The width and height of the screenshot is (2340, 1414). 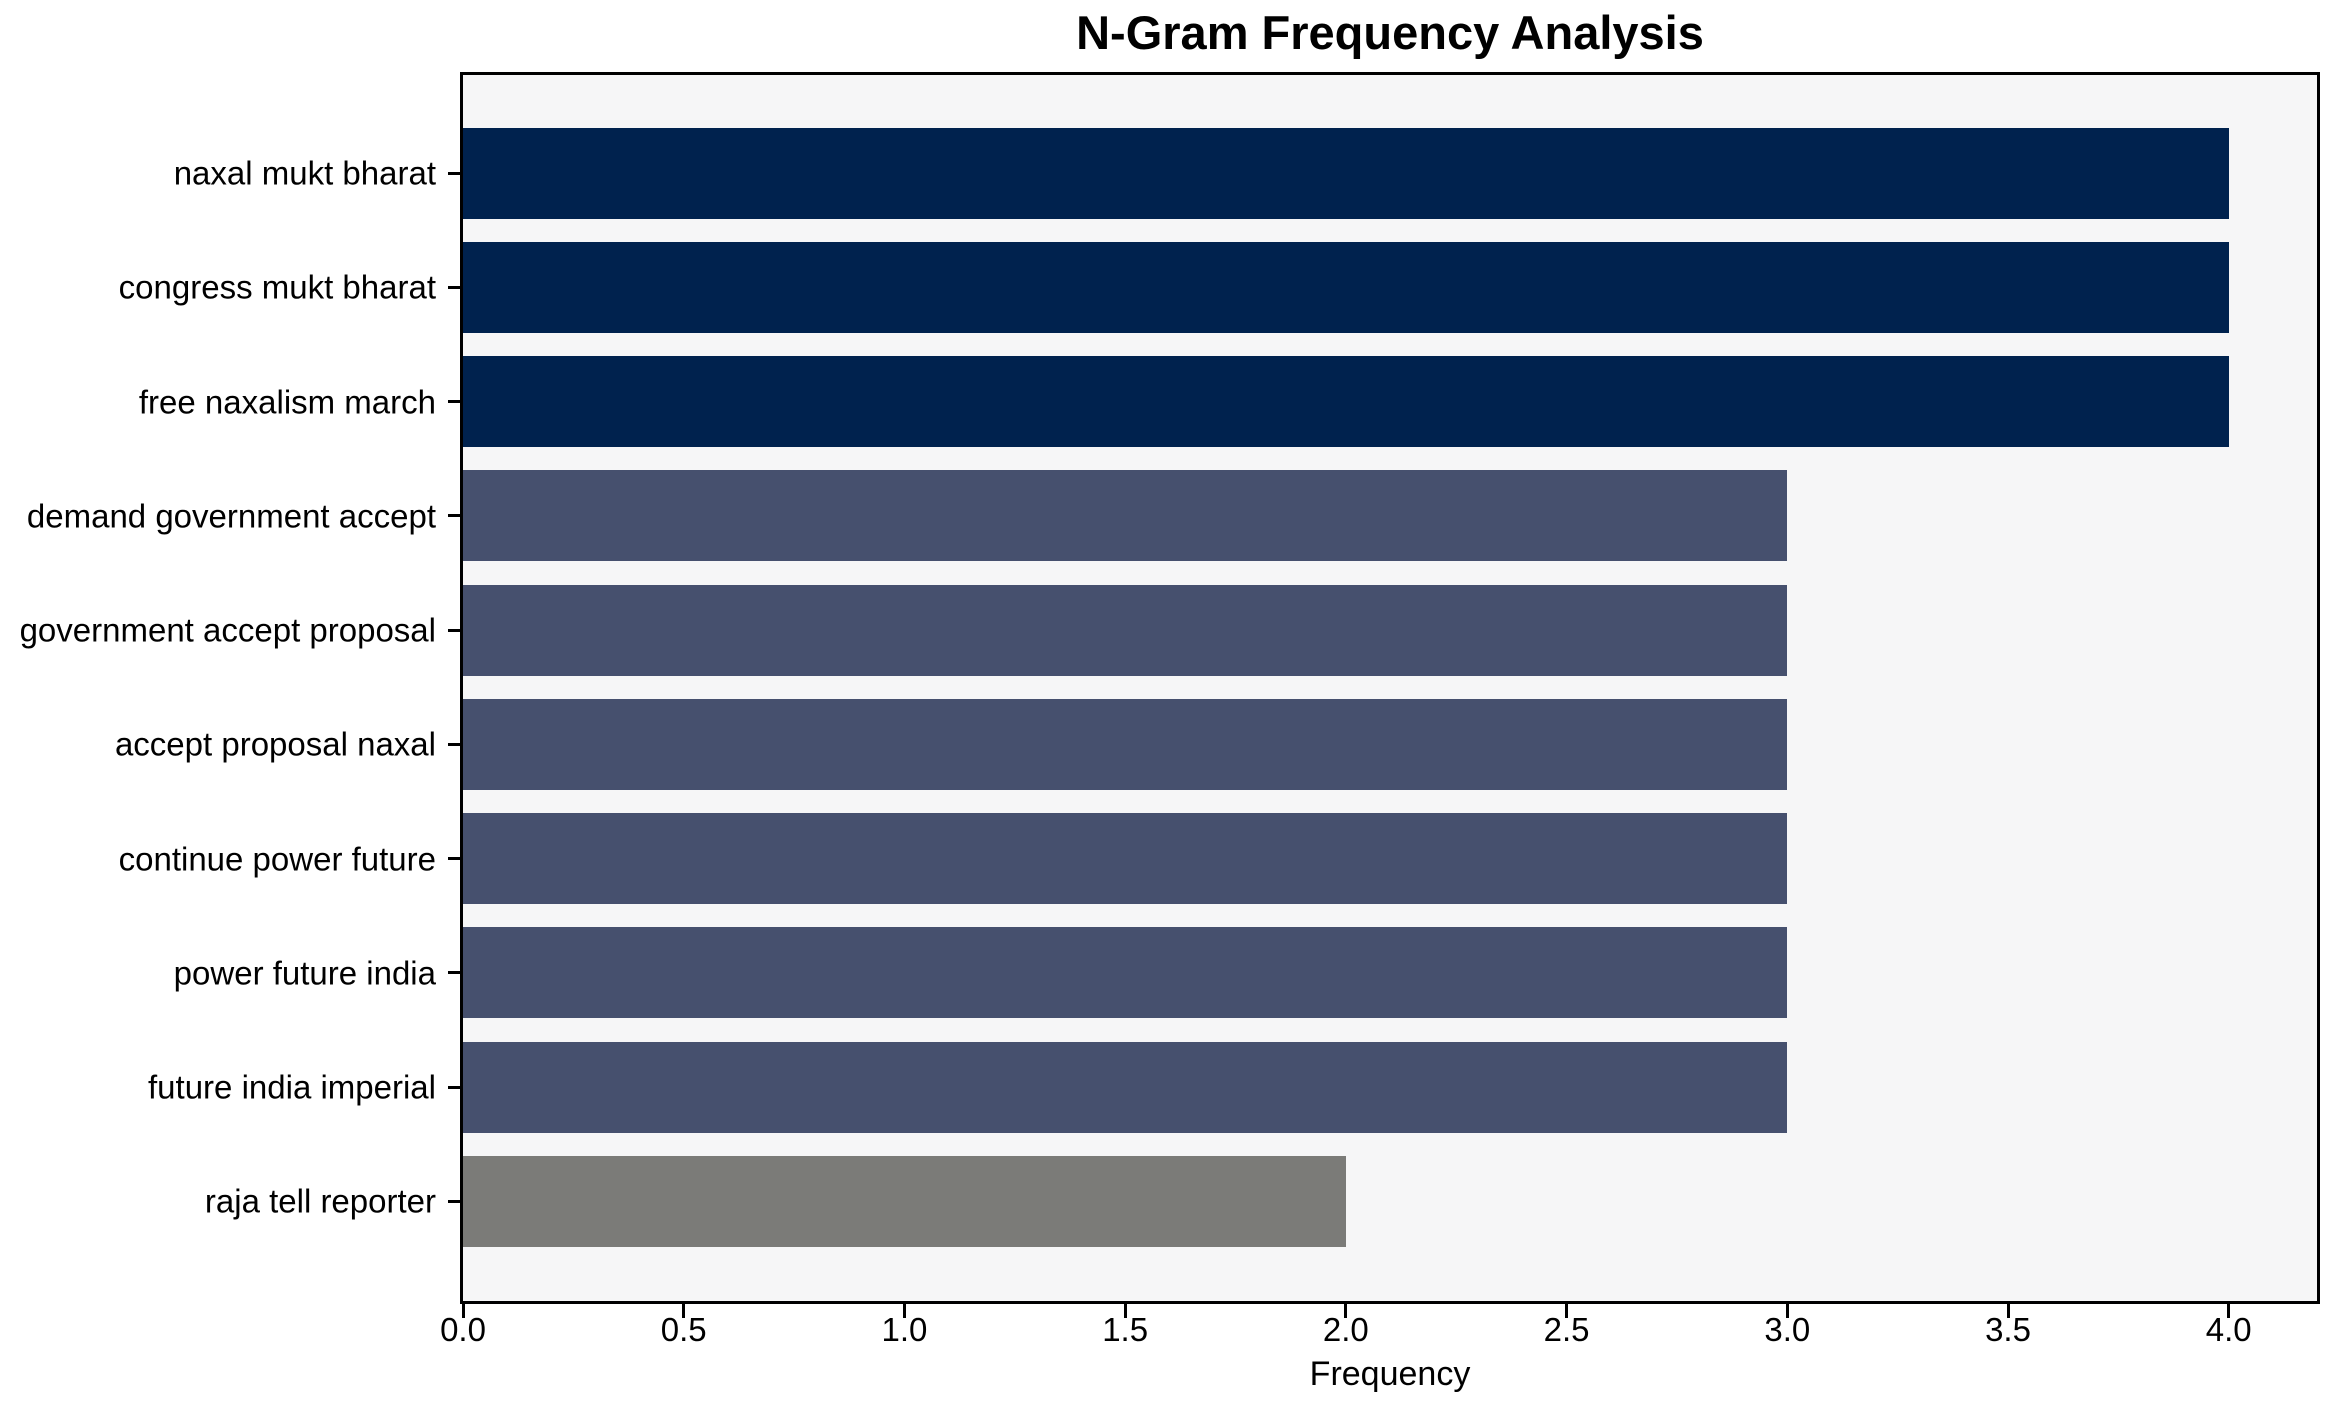 I want to click on y-tick-label: raja tell reporter, so click(x=320, y=1201).